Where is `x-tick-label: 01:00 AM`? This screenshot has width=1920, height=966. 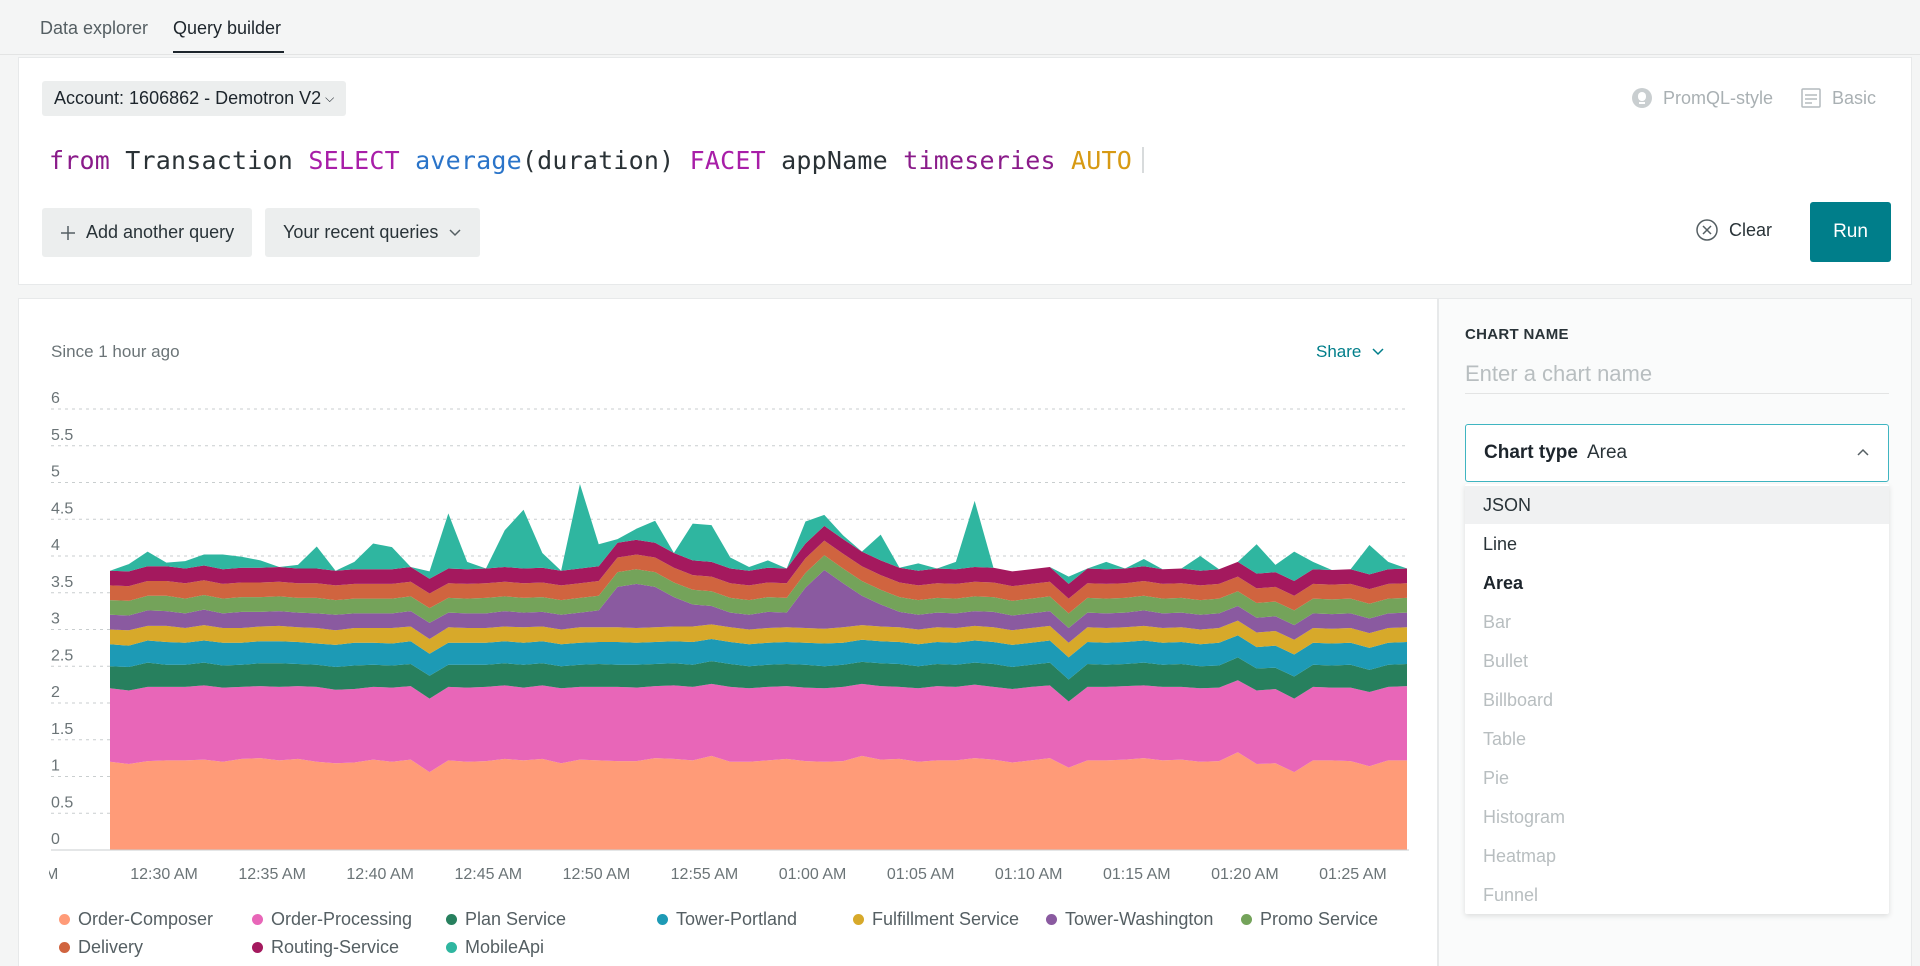
x-tick-label: 01:00 AM is located at coordinates (813, 874).